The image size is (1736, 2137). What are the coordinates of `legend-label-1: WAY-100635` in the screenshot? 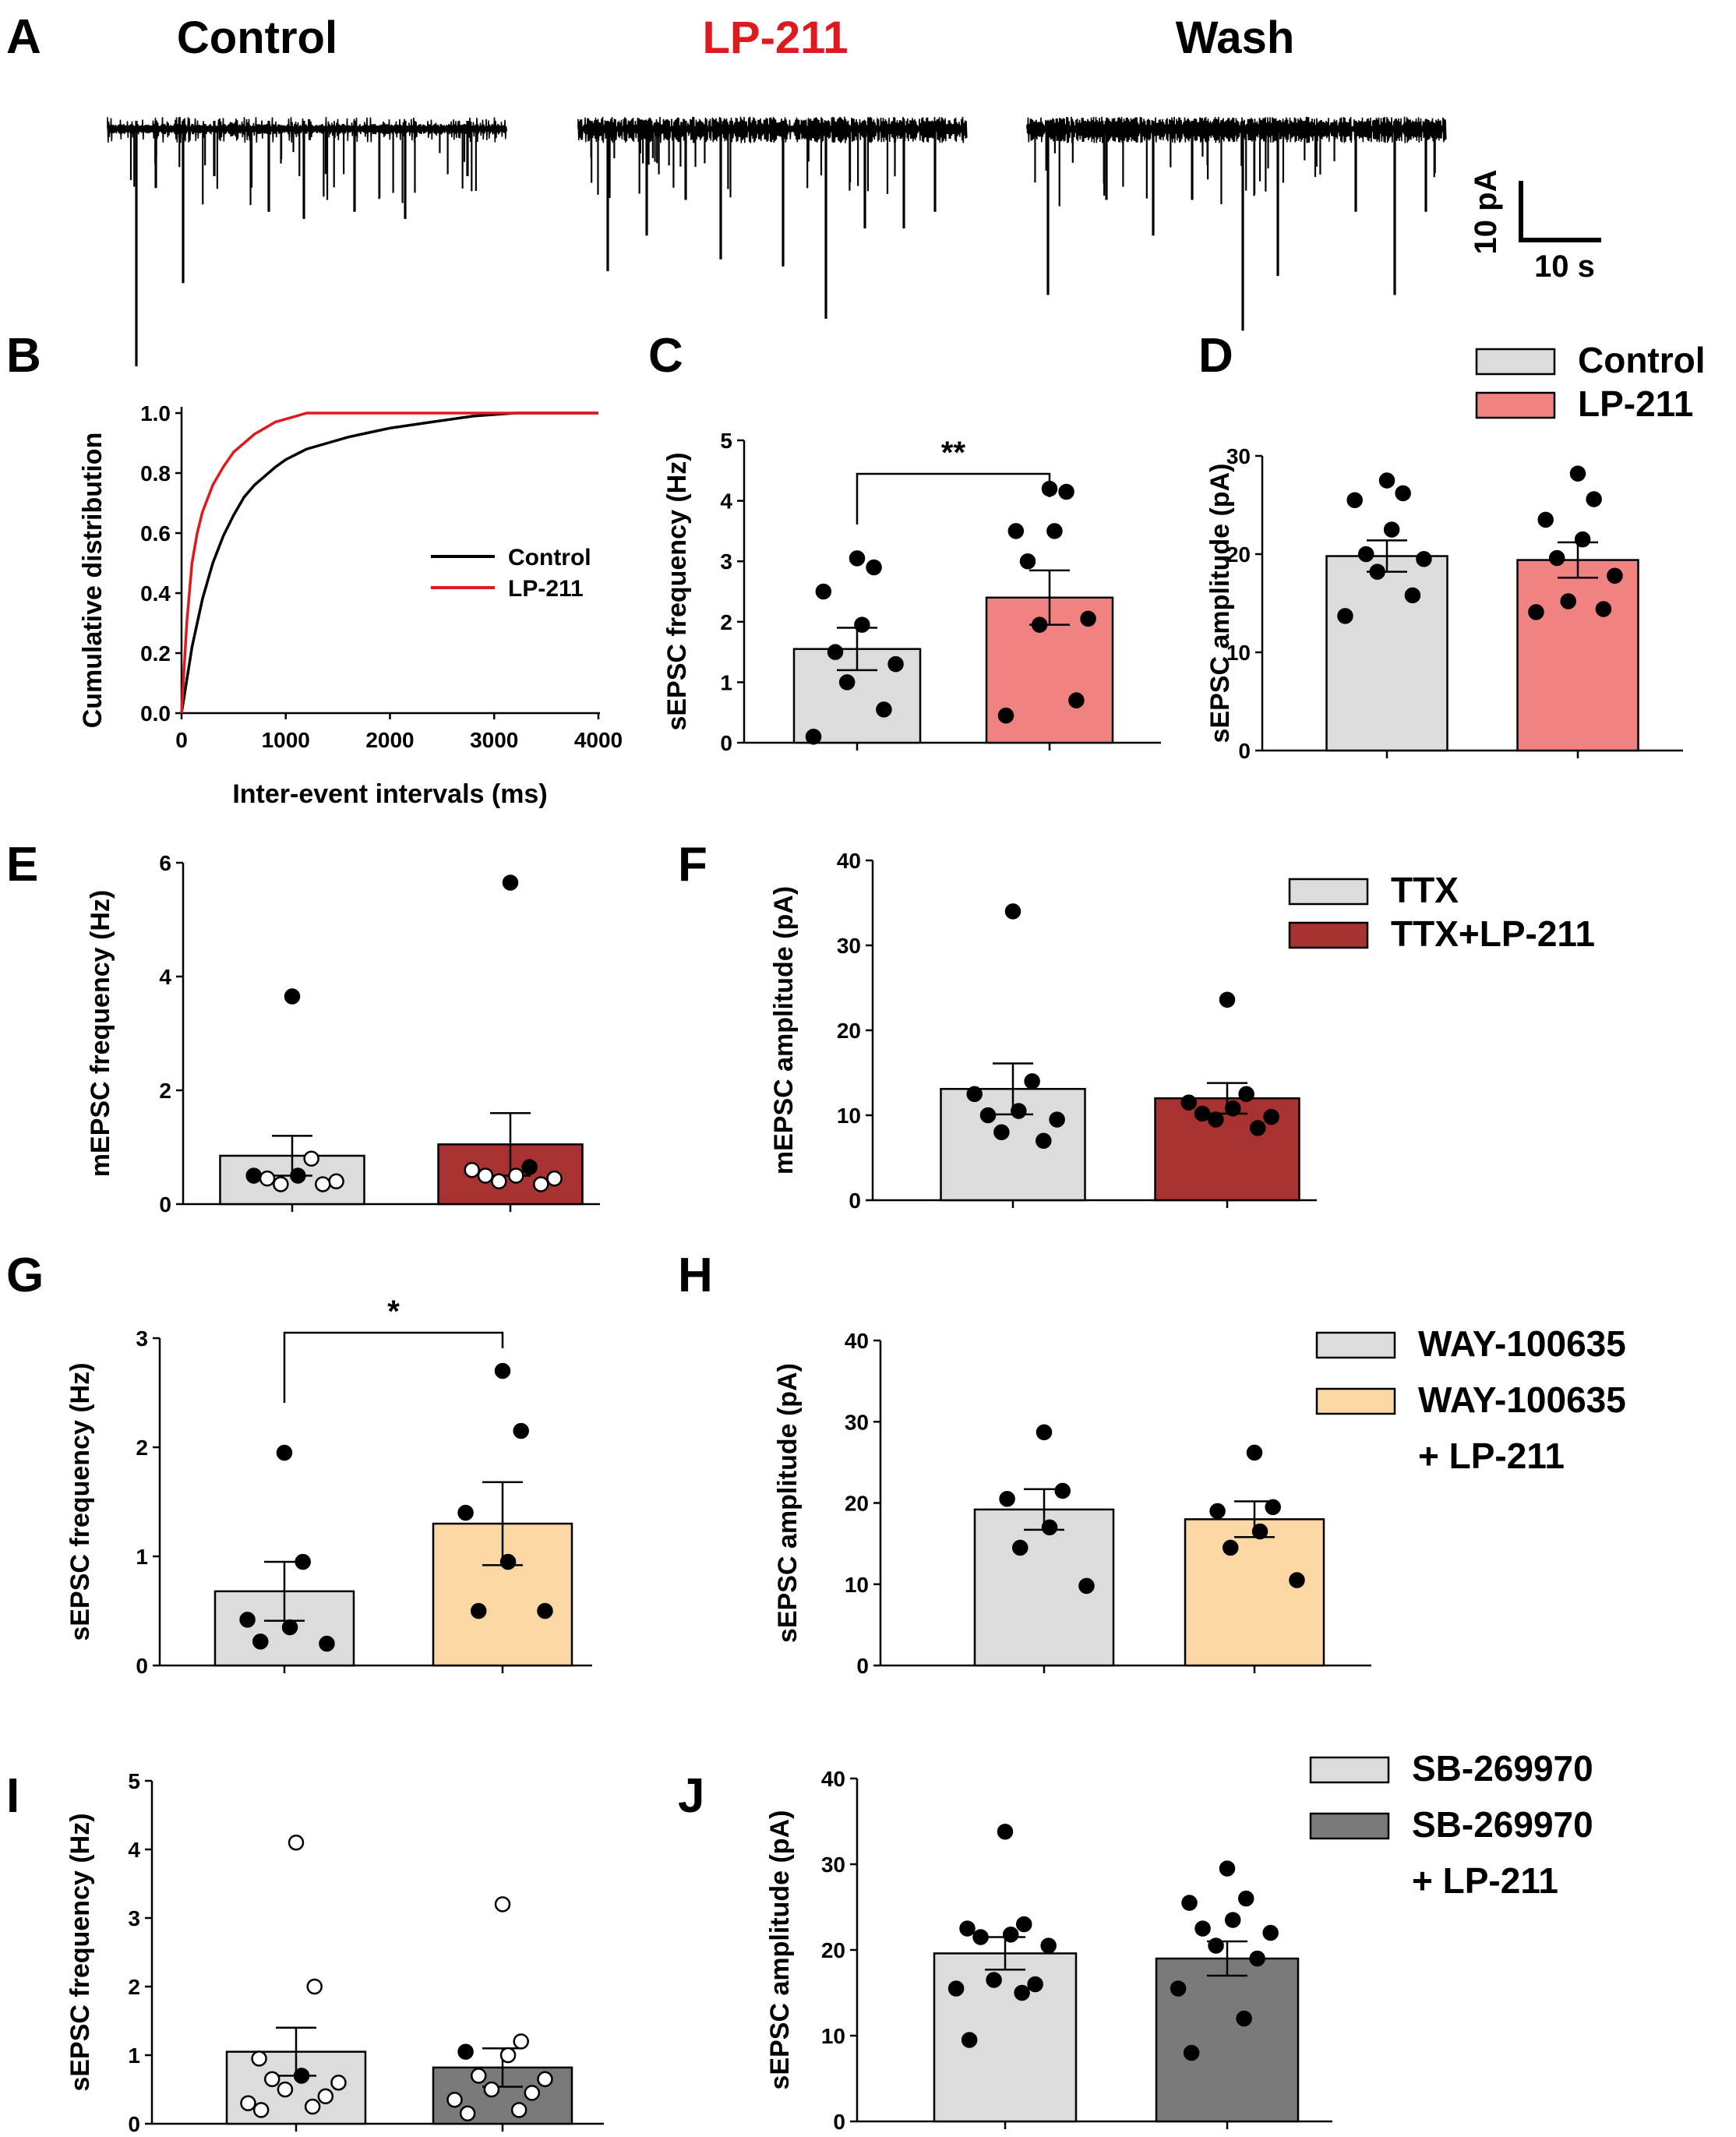 It's located at (1522, 1343).